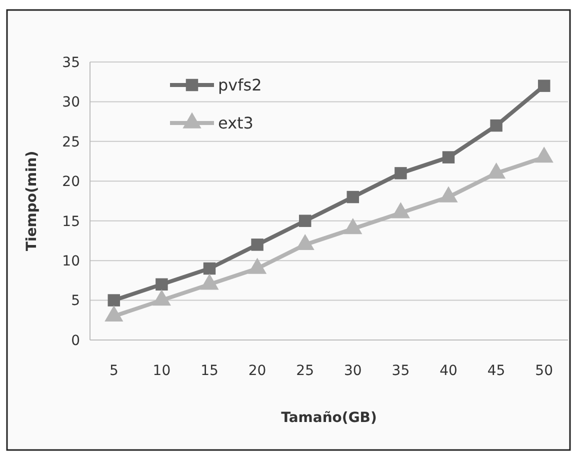 This screenshot has width=577, height=458. Describe the element at coordinates (329, 418) in the screenshot. I see `x-axis-title: Tamaño(GB)` at that location.